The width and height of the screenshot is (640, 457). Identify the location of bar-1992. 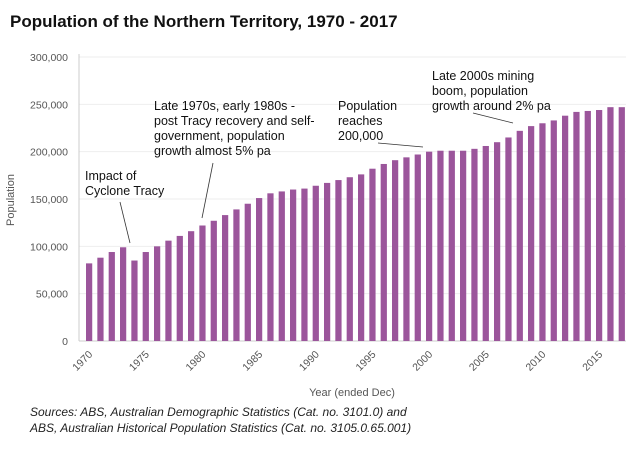
(338, 260).